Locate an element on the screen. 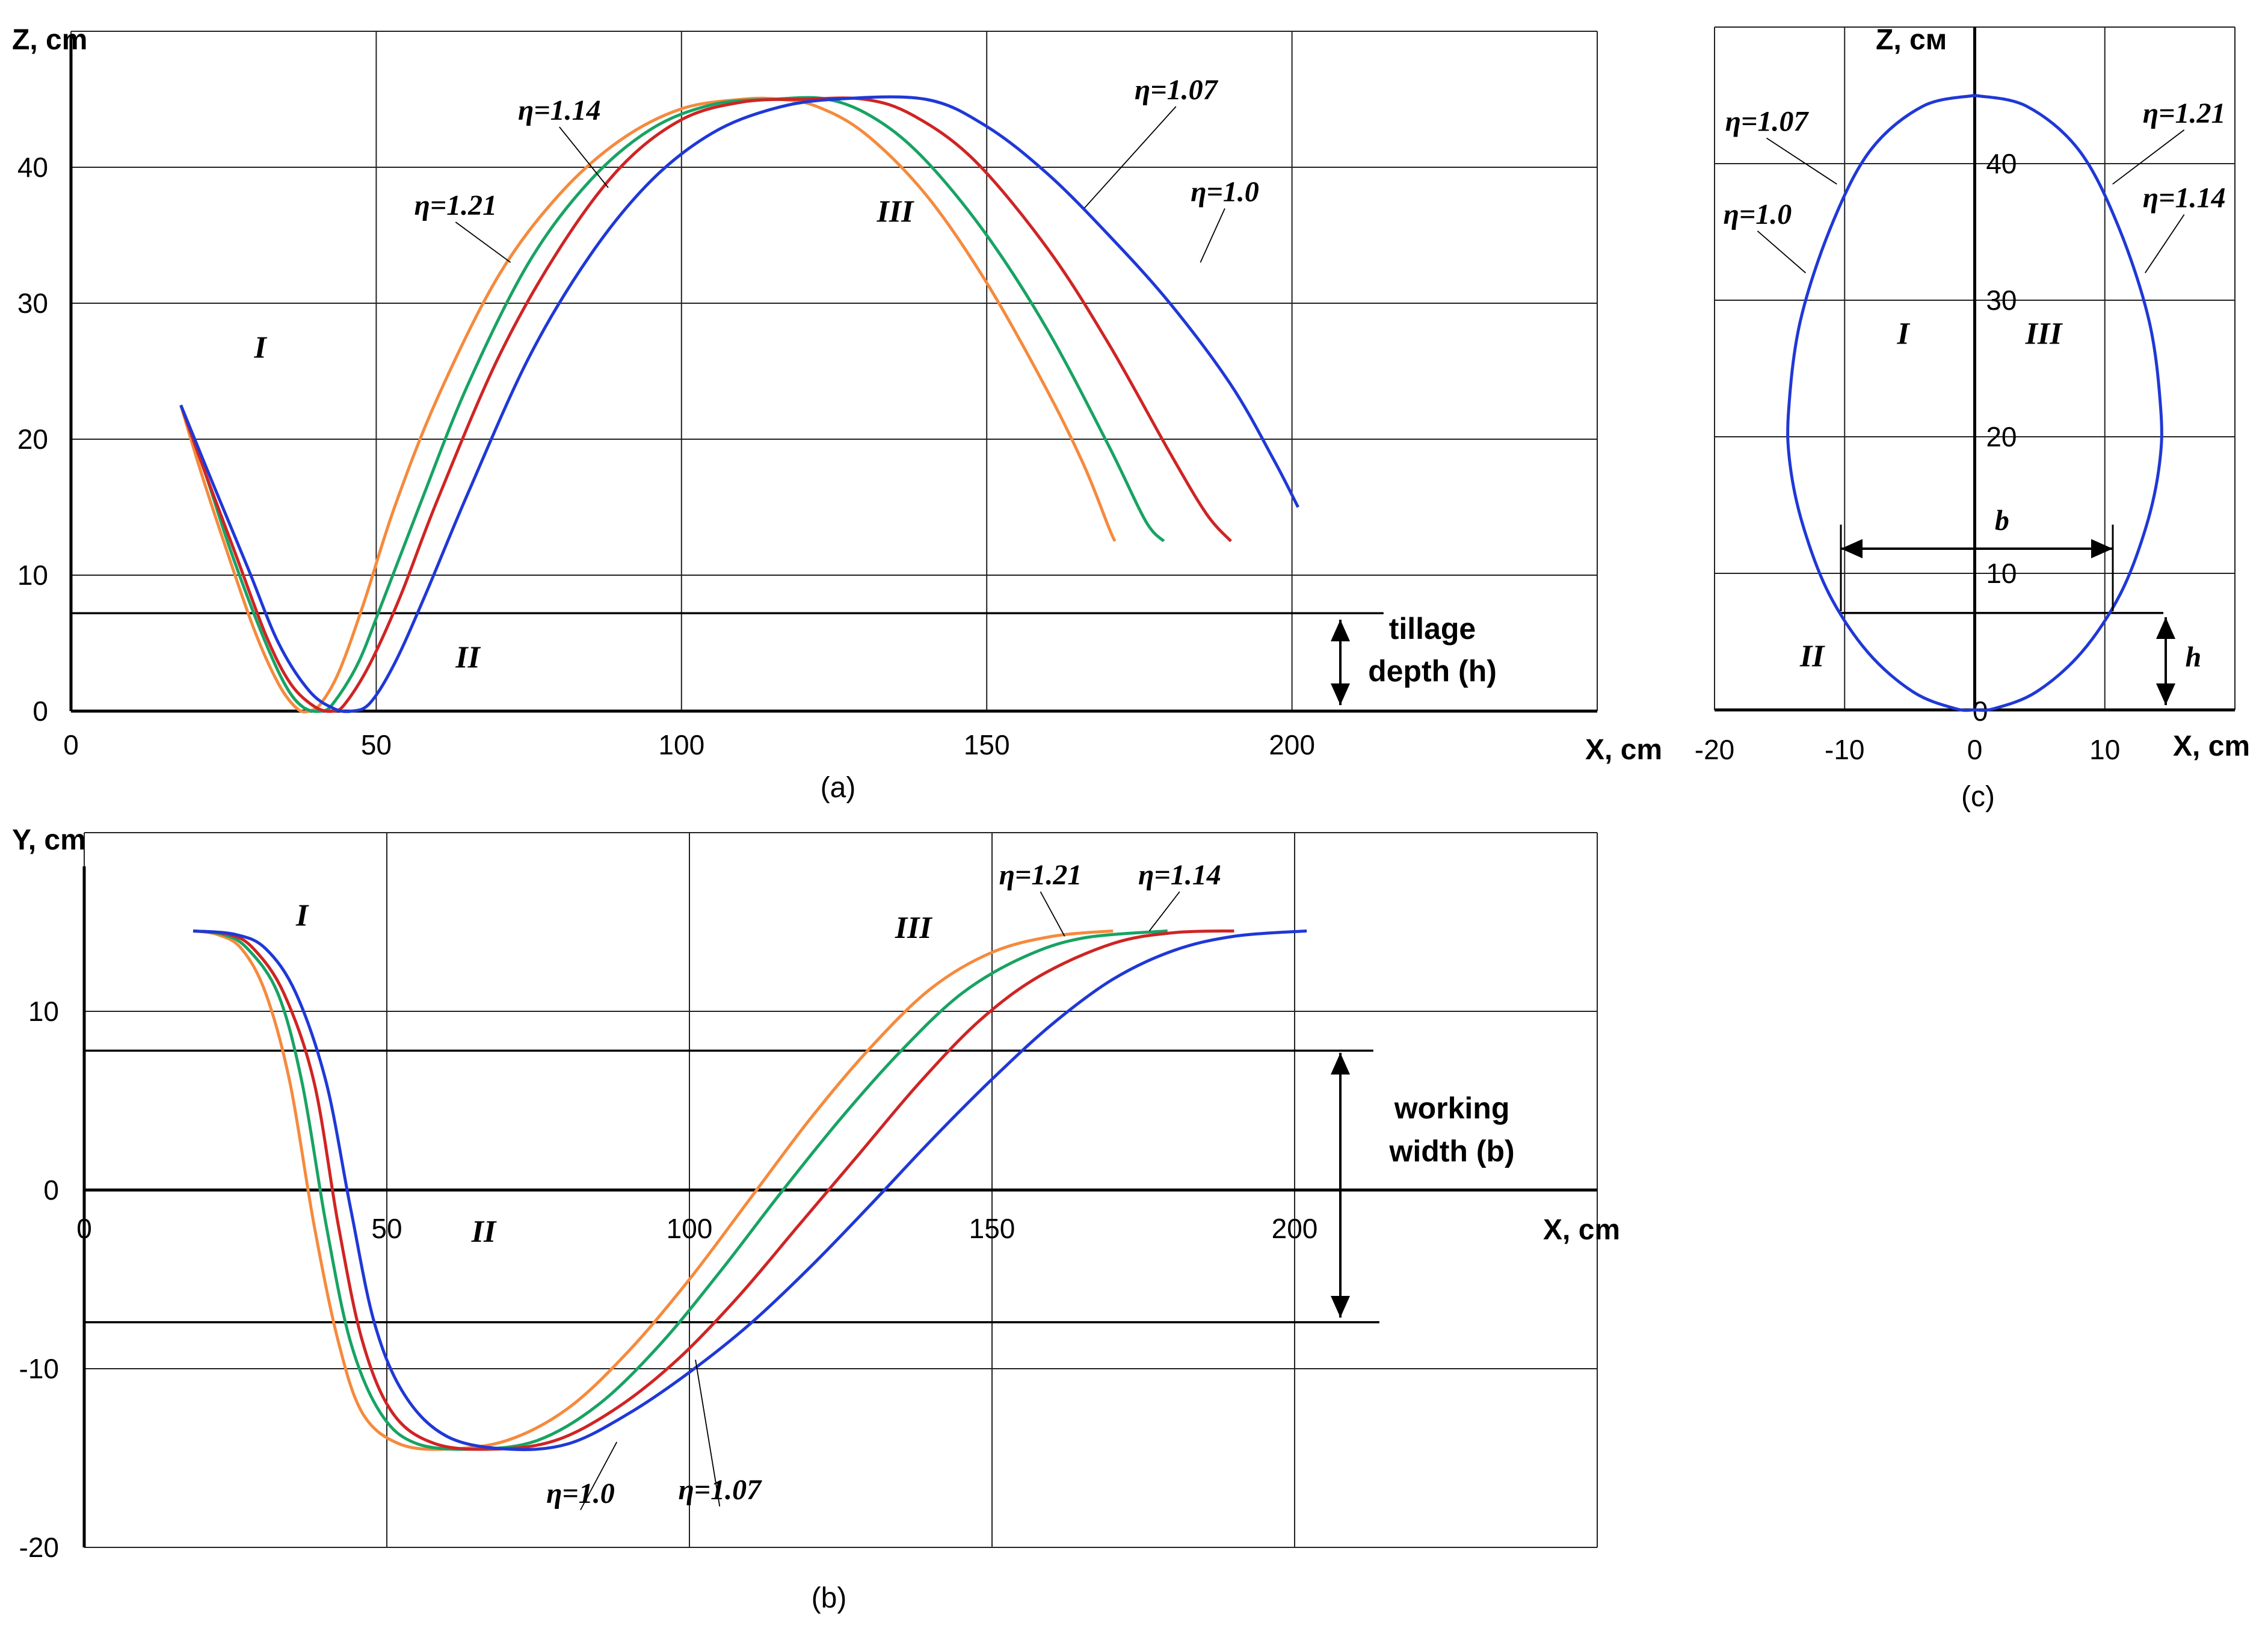 This screenshot has height=1628, width=2268. panel-caption: (b) is located at coordinates (829, 1598).